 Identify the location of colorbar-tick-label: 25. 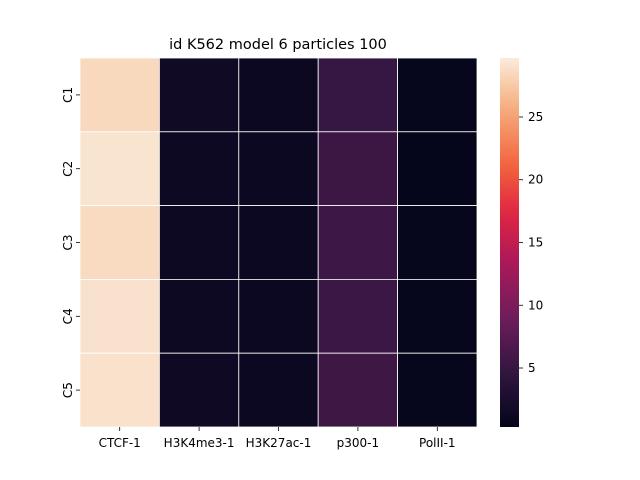
(535, 117).